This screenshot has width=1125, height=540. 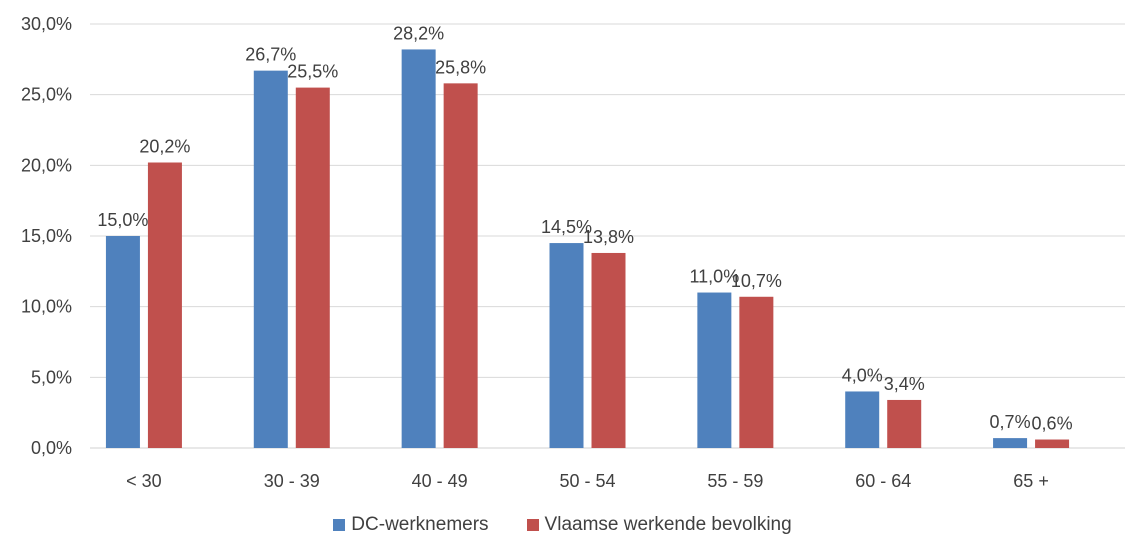 What do you see at coordinates (339, 525) in the screenshot?
I see `legend-swatch-dc-werknemers` at bounding box center [339, 525].